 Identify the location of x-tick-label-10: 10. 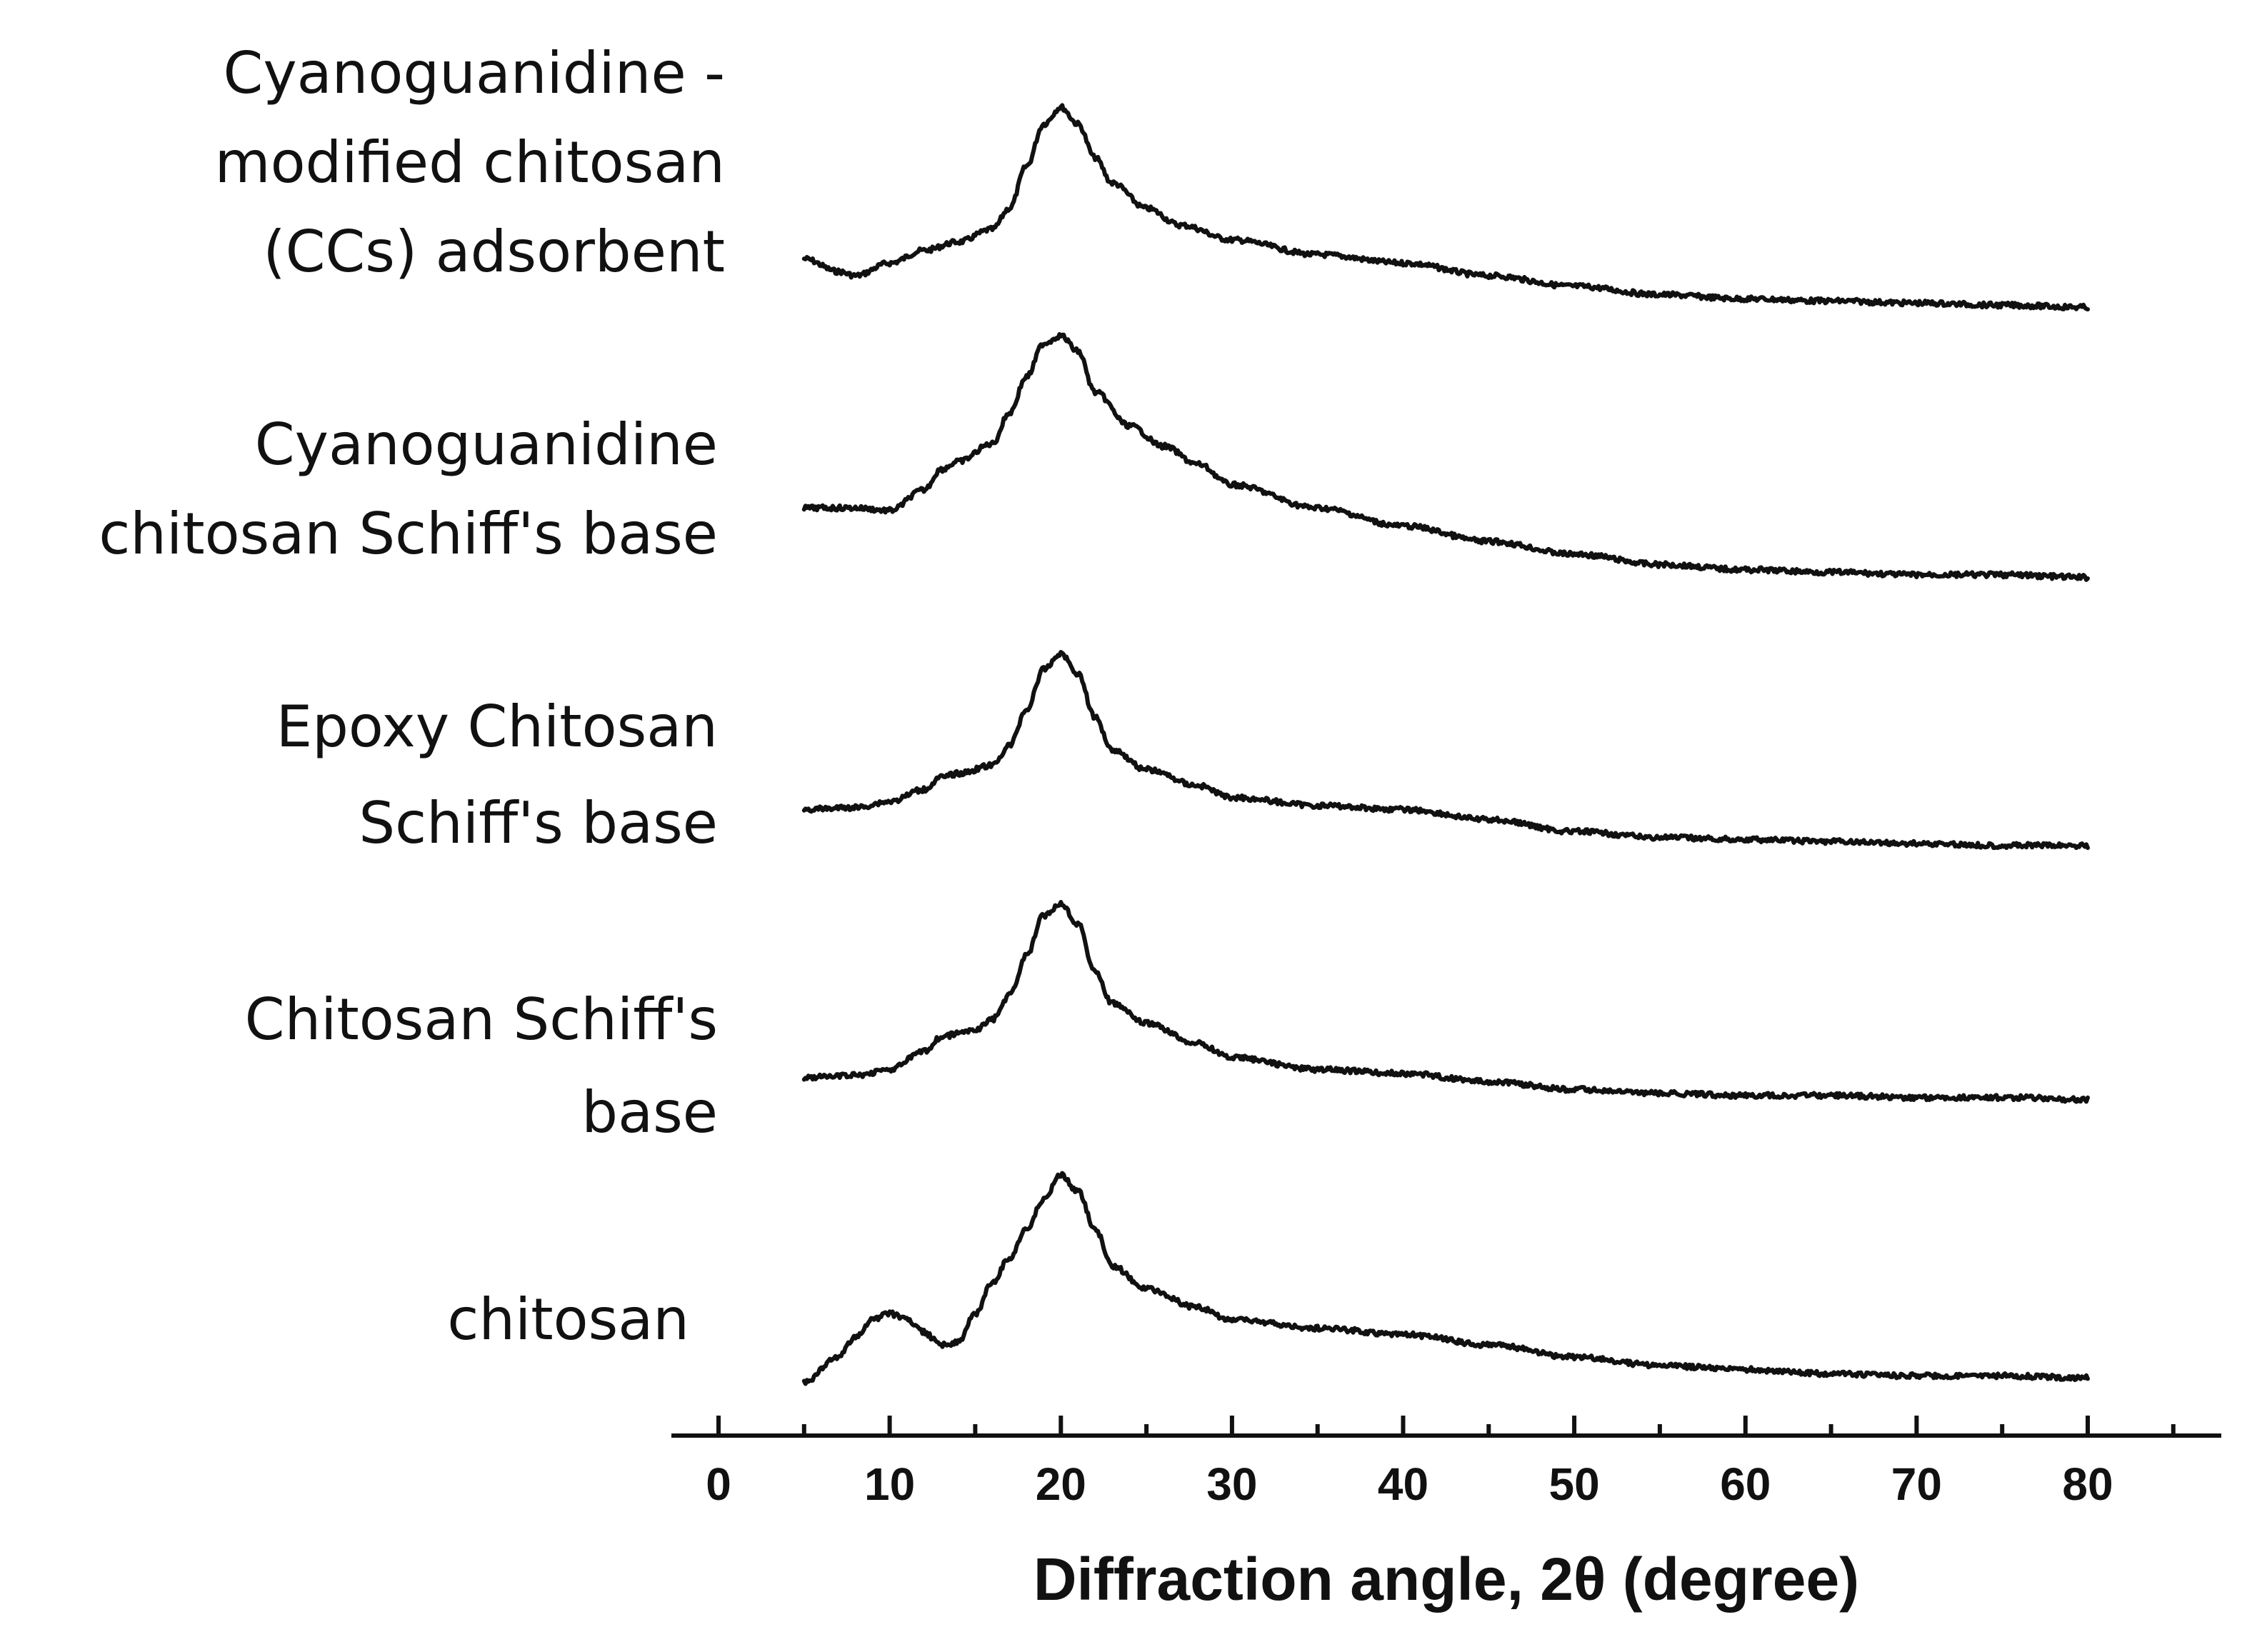
(890, 1484).